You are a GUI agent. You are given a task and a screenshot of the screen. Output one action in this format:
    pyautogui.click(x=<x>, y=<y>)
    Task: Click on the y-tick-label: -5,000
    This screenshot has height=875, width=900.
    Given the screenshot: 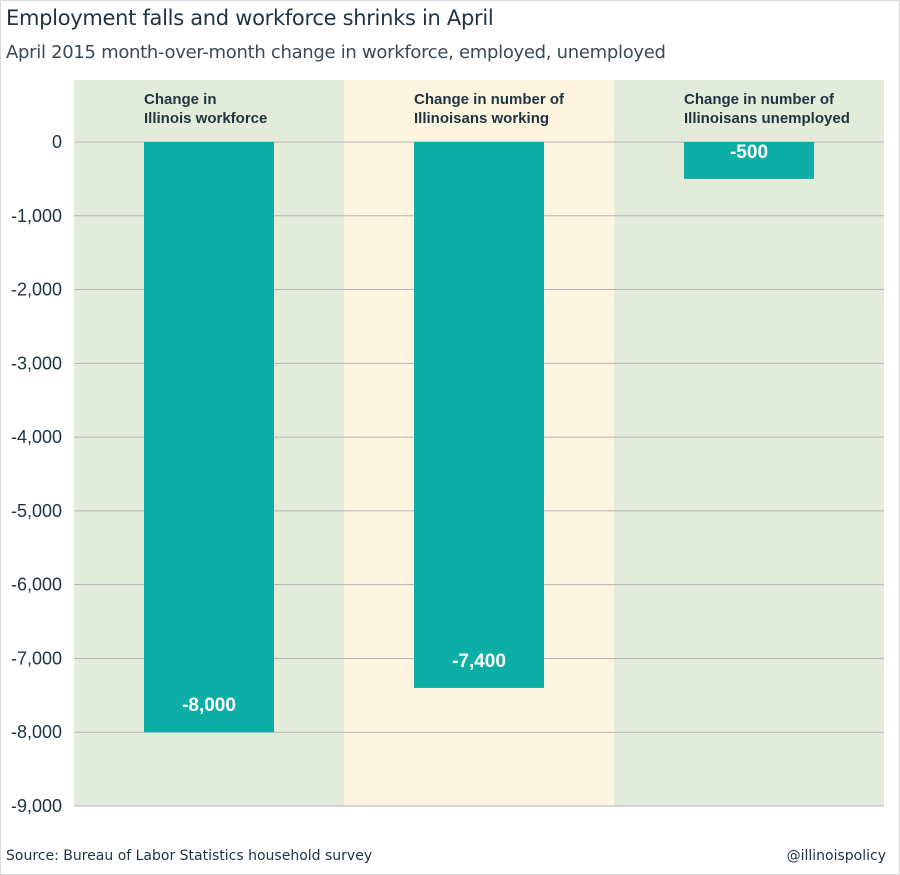 What is the action you would take?
    pyautogui.click(x=36, y=511)
    